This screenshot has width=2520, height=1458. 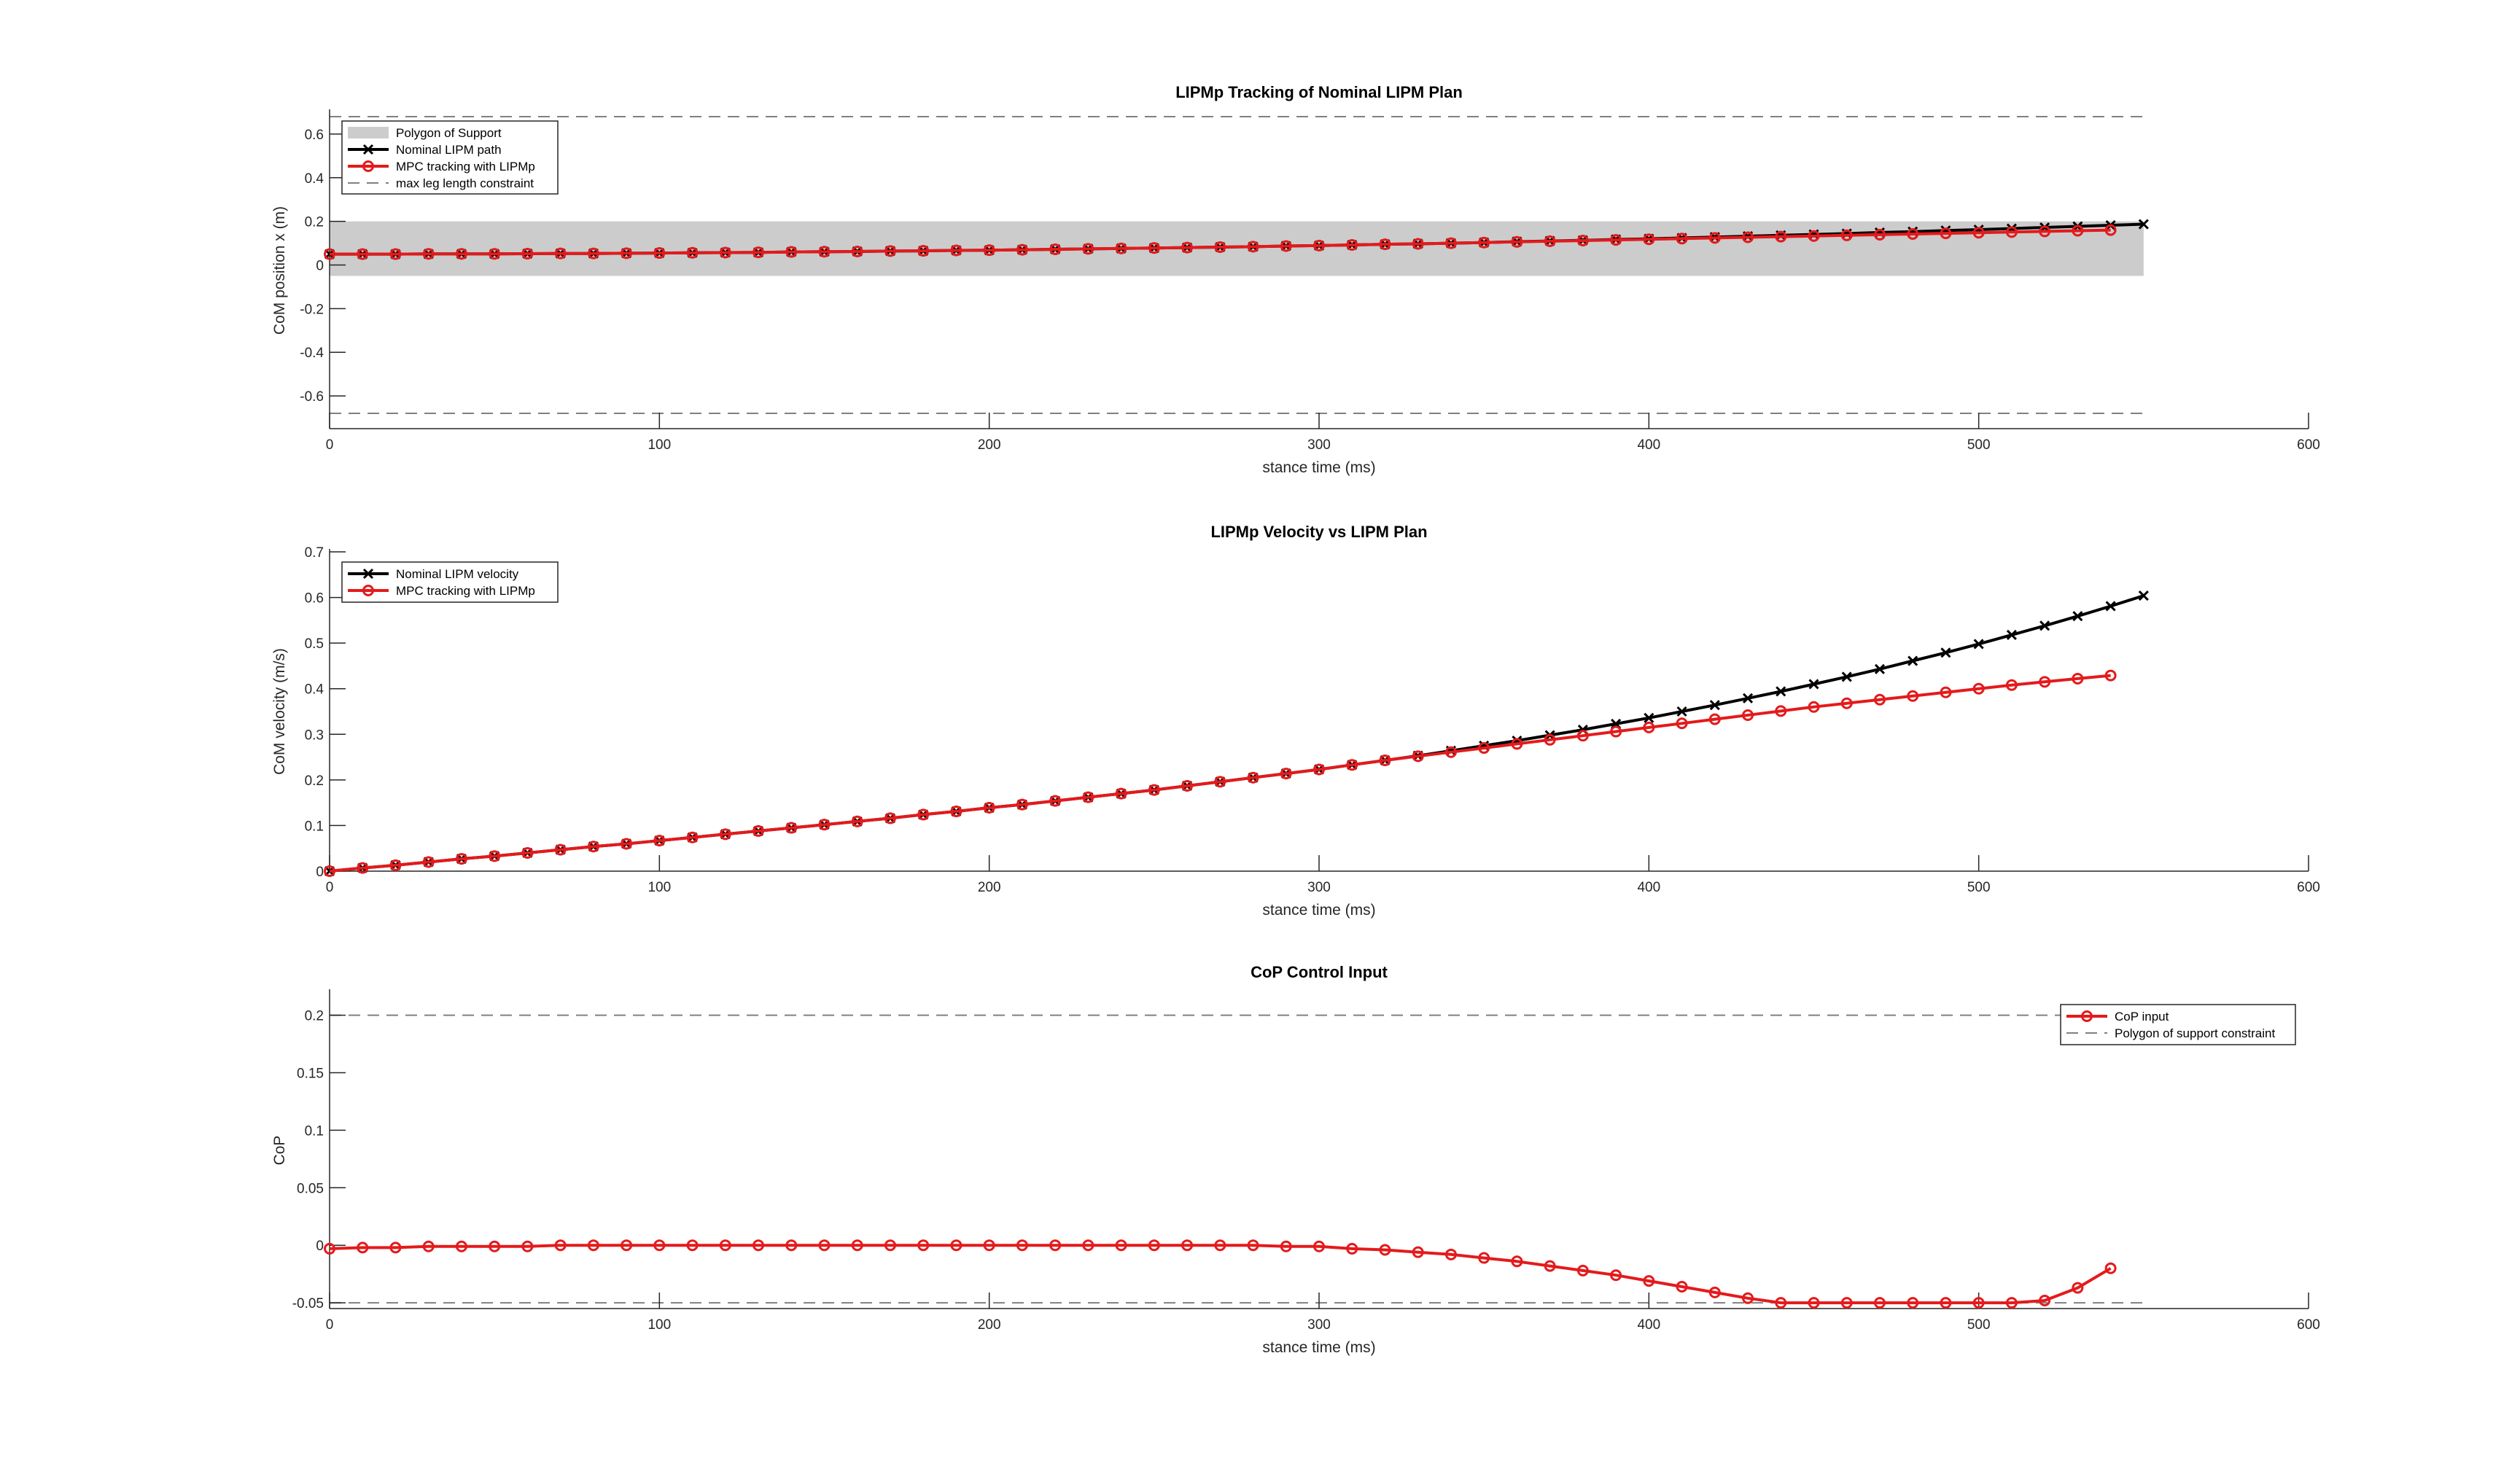 I want to click on y-tick-label: 0.05, so click(x=310, y=1188).